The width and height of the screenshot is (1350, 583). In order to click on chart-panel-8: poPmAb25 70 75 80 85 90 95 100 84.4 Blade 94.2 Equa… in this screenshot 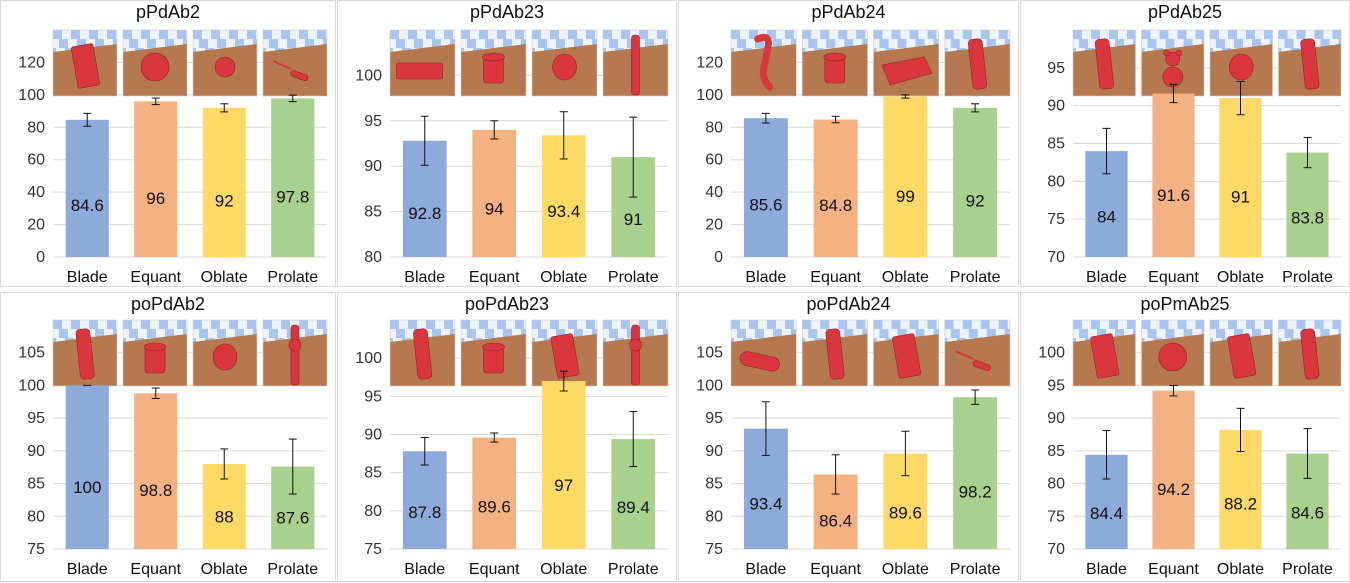, I will do `click(1185, 437)`.